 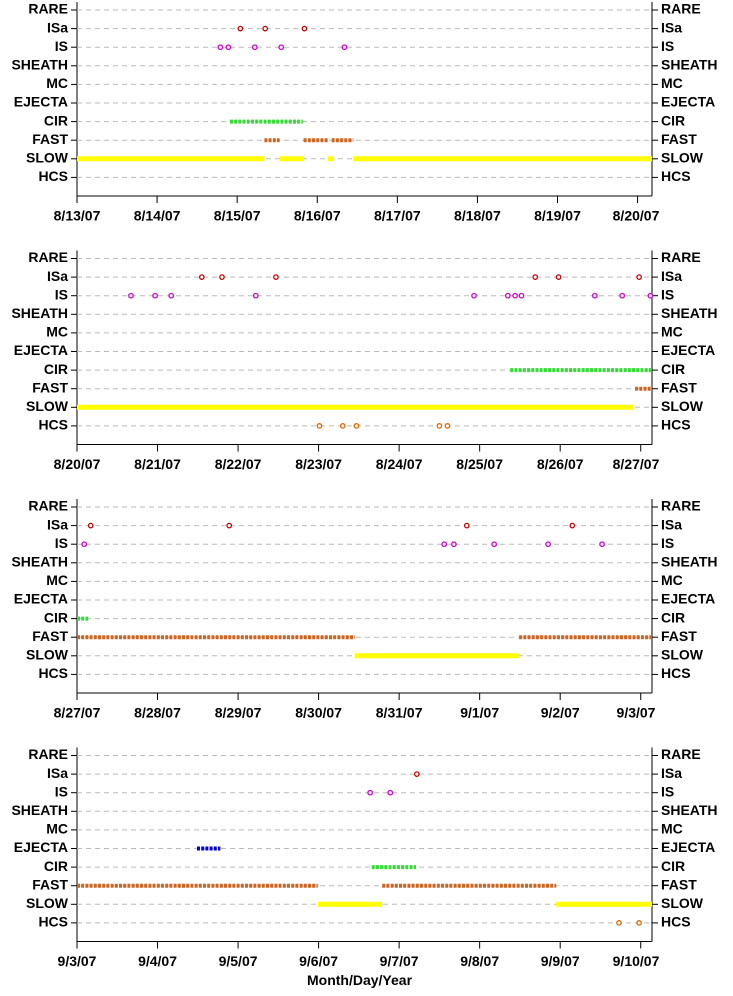 What do you see at coordinates (479, 713) in the screenshot?
I see `x-tick-label: 9/1/07` at bounding box center [479, 713].